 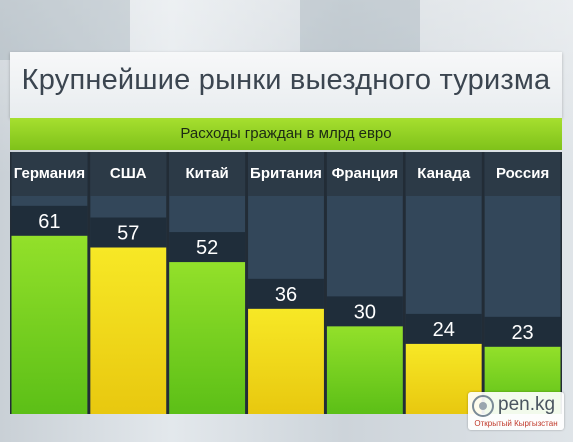 I want to click on watermark-name: pen.kg, so click(x=527, y=404).